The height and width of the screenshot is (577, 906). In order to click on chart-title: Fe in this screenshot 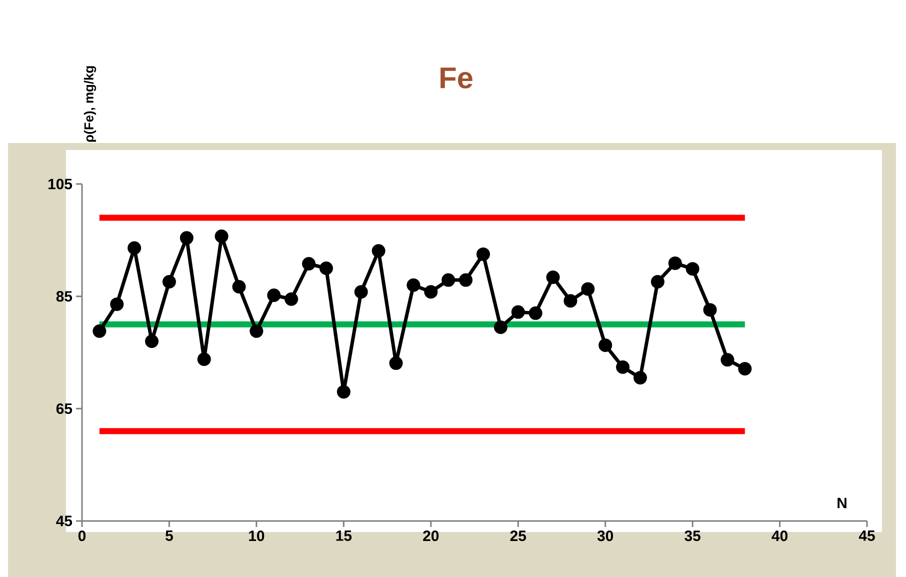, I will do `click(456, 78)`.